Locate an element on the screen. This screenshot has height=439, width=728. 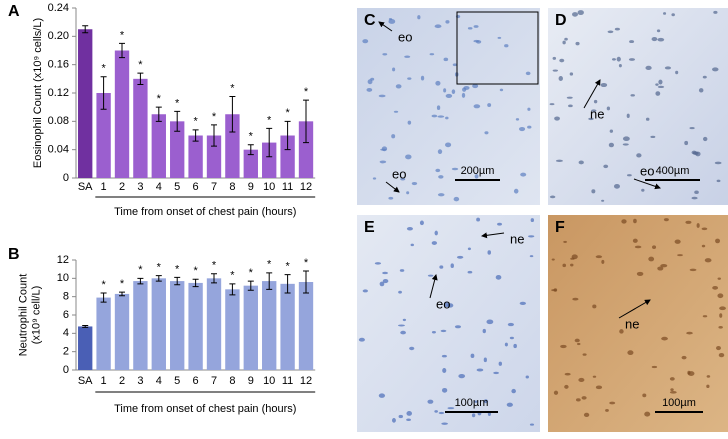
x-tick-label: 10 is located at coordinates (269, 381).